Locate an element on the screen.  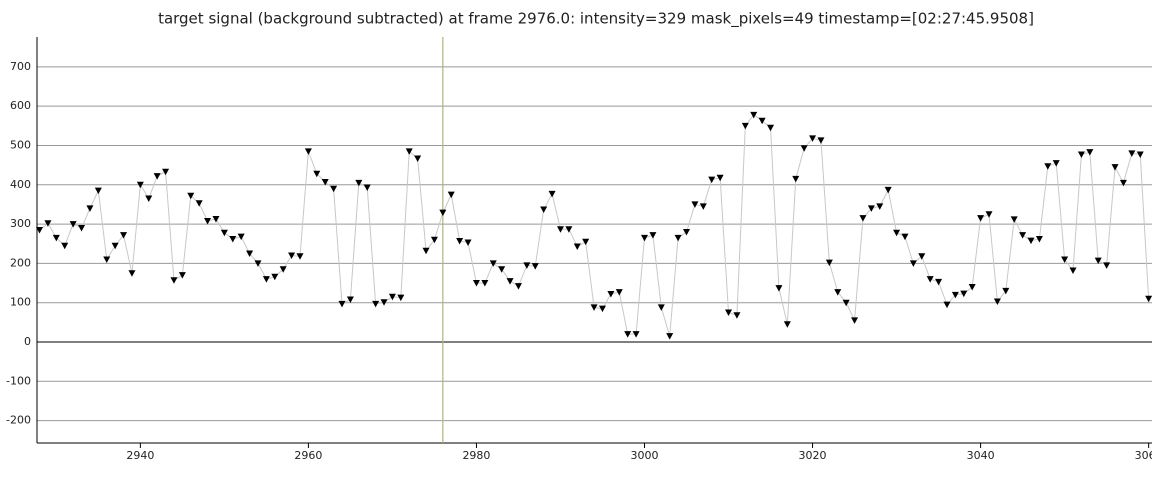
y-tick-label: 200 is located at coordinates (20, 262).